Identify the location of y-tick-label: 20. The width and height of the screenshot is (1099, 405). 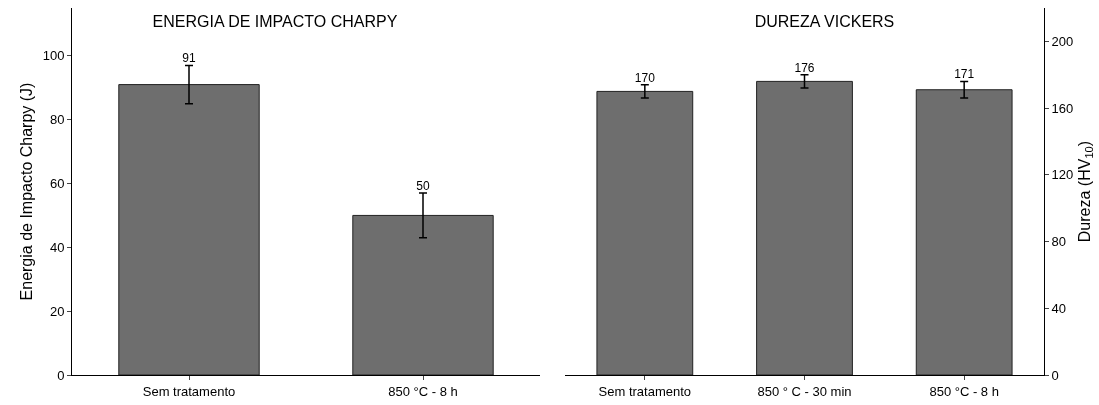
(57, 311).